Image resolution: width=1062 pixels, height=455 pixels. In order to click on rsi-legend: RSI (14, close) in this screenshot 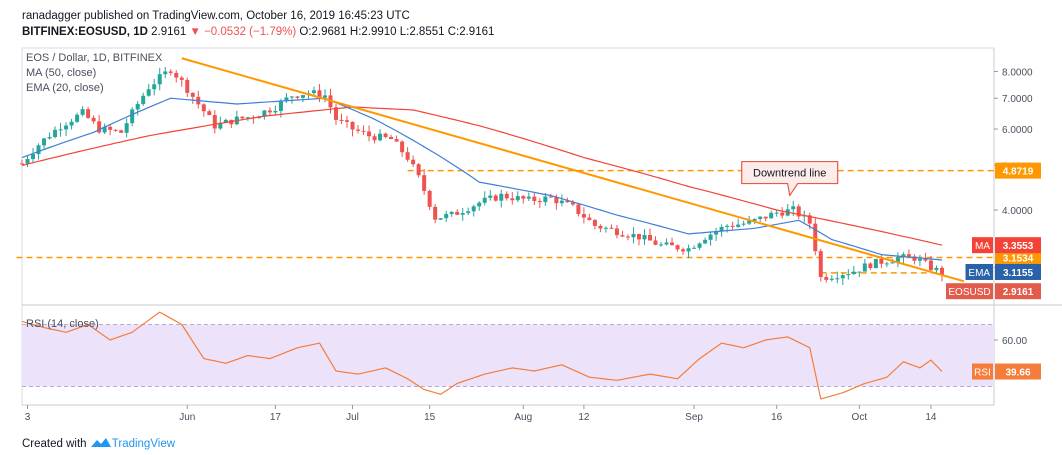, I will do `click(62, 324)`.